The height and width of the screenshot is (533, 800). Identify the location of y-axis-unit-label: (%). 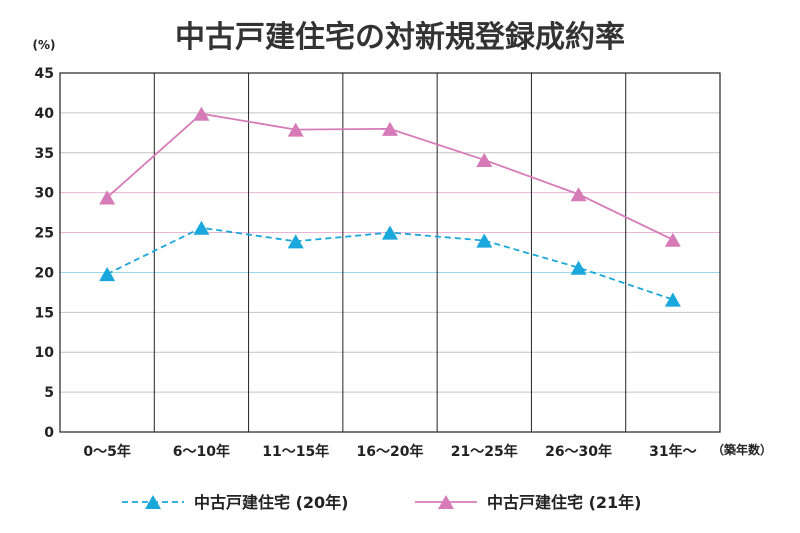
(44, 45).